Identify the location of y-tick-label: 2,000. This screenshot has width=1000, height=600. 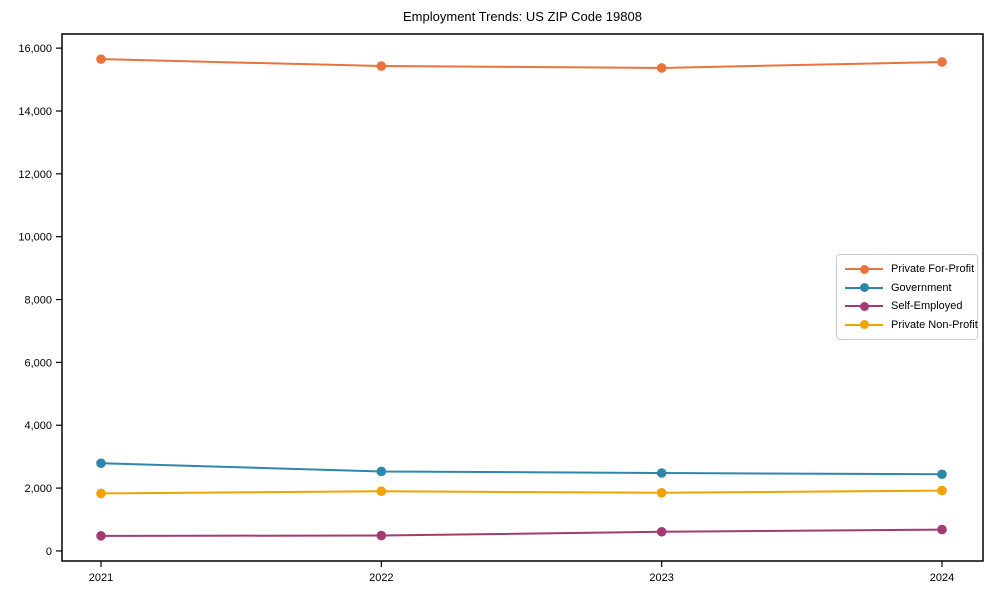
(38, 489).